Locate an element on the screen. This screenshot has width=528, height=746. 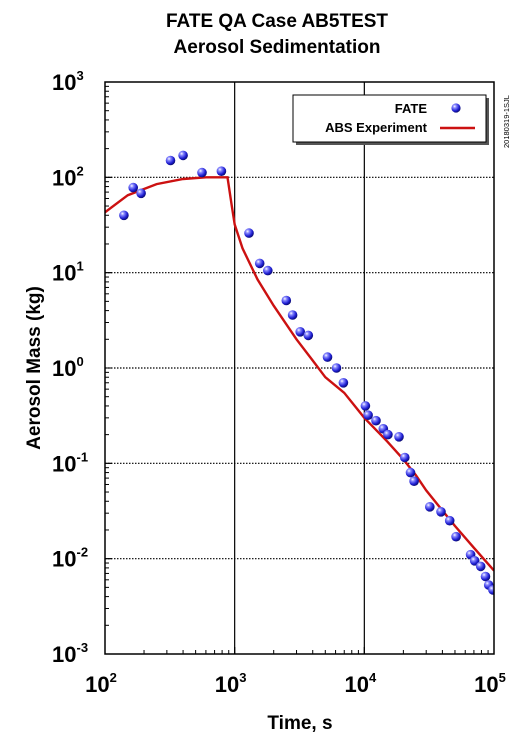
x-tick-label: 10⁵ is located at coordinates (490, 683).